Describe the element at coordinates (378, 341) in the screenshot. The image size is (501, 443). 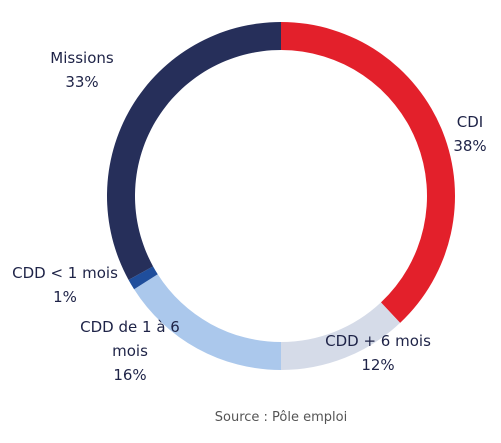
I see `category-label: CDD + 6 mois` at that location.